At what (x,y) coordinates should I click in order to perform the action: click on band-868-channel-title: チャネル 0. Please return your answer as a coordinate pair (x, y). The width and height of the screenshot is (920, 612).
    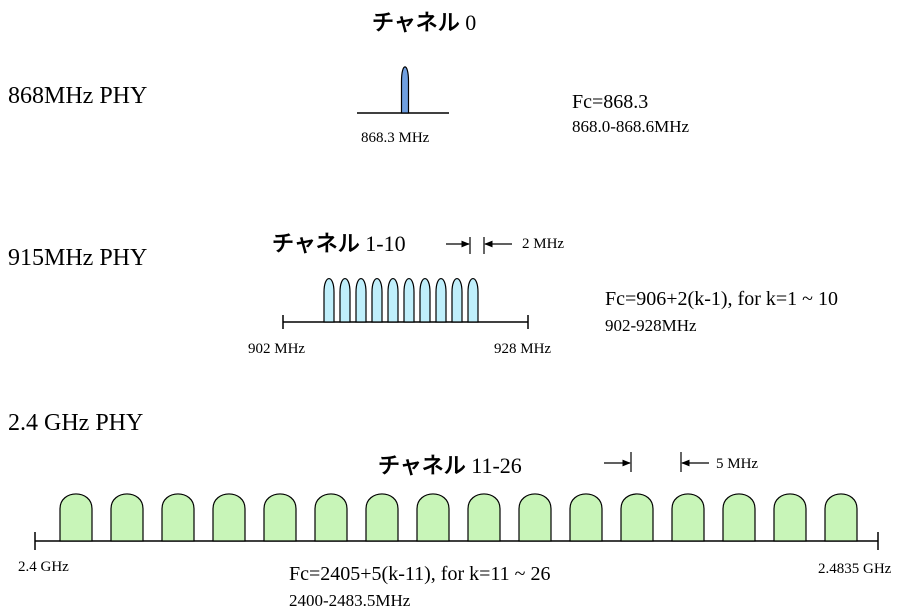
    Looking at the image, I should click on (424, 23).